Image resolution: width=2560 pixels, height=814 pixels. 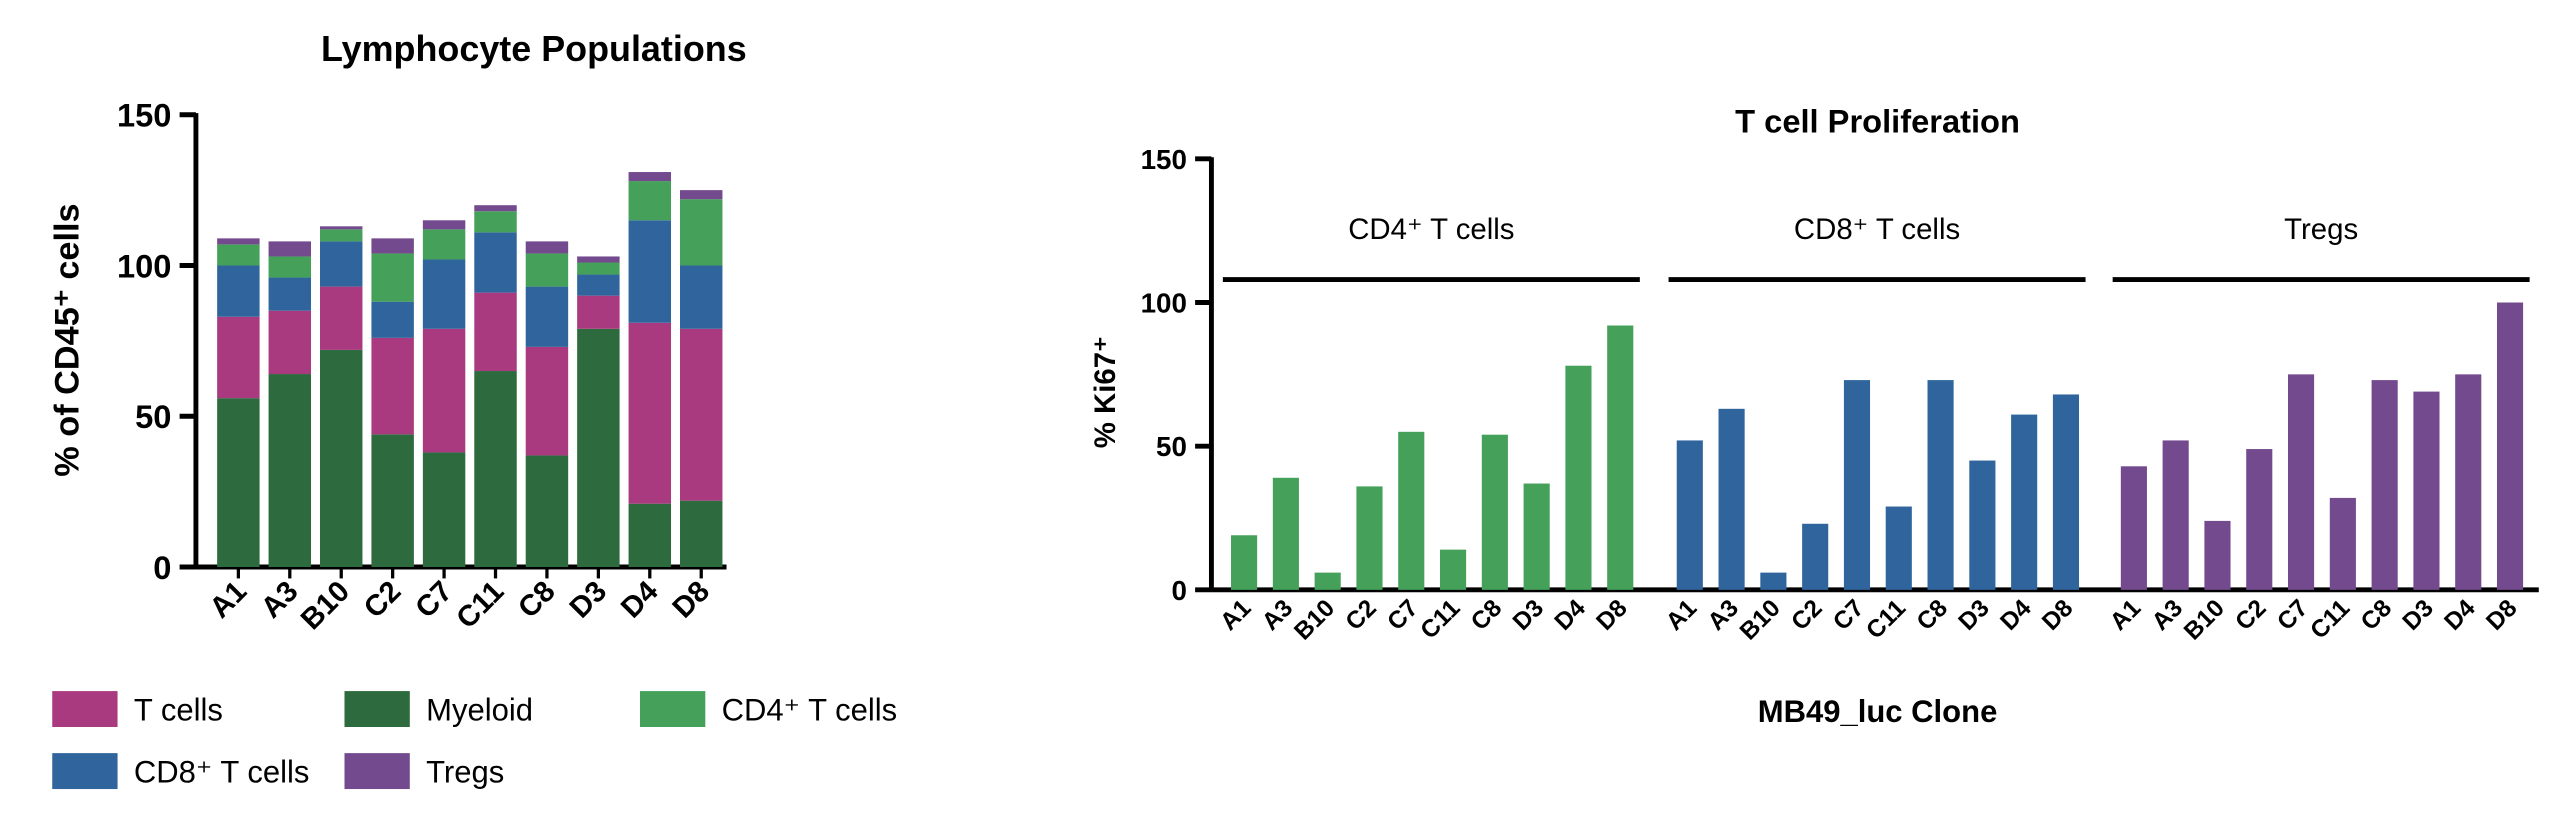 I want to click on bar-b10-cd8-t-cells, so click(x=341, y=264).